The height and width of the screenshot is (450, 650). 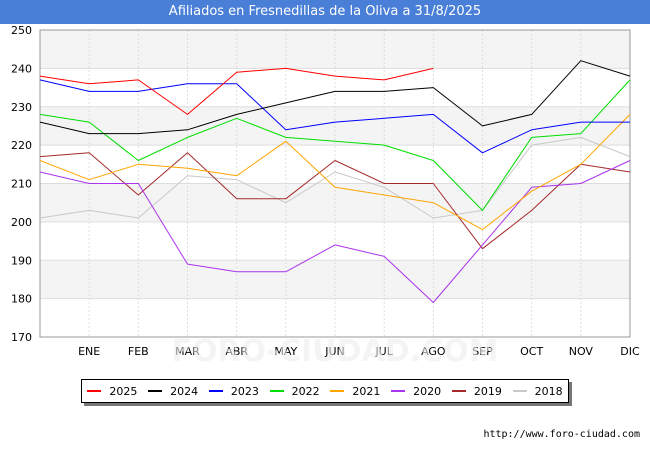 I want to click on footer-url: http://www.foro-ciudad.com, so click(x=561, y=434).